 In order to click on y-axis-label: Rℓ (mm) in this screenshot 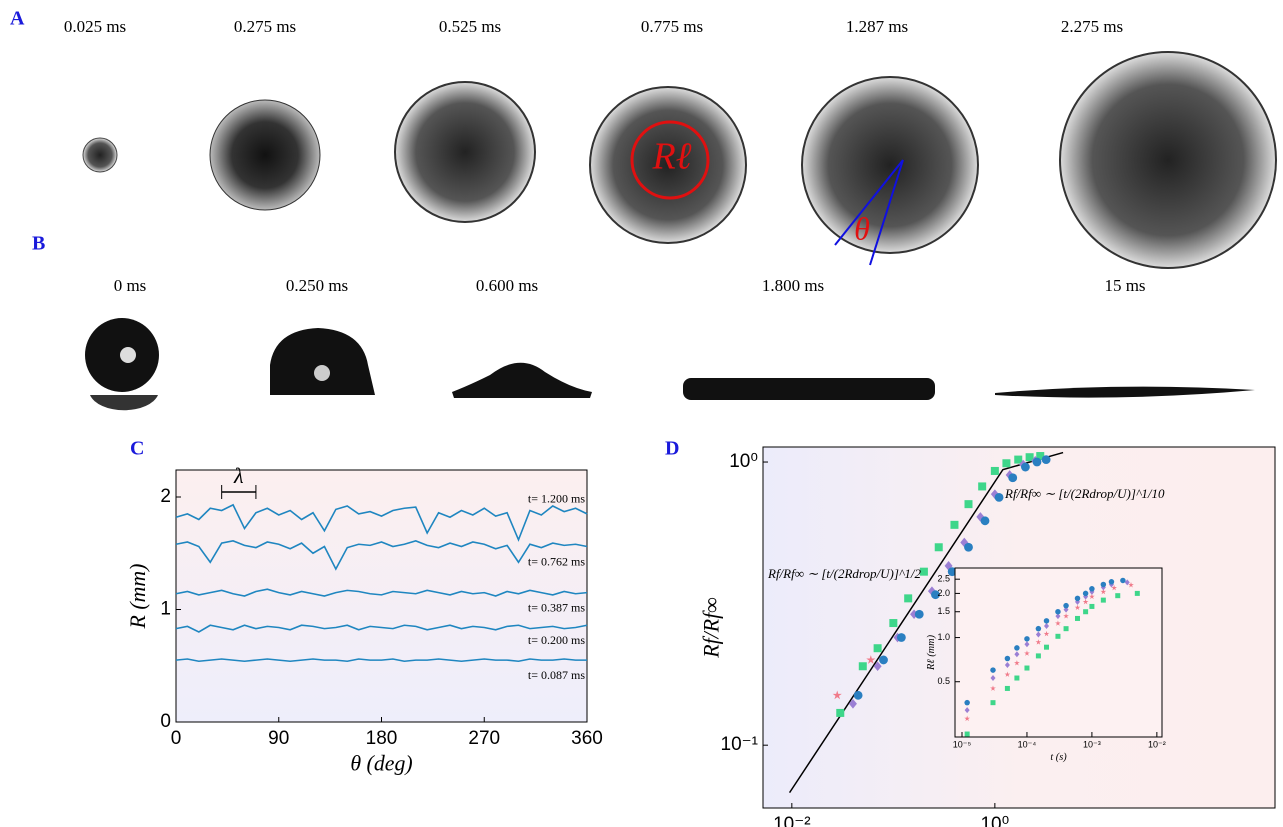, I will do `click(931, 652)`.